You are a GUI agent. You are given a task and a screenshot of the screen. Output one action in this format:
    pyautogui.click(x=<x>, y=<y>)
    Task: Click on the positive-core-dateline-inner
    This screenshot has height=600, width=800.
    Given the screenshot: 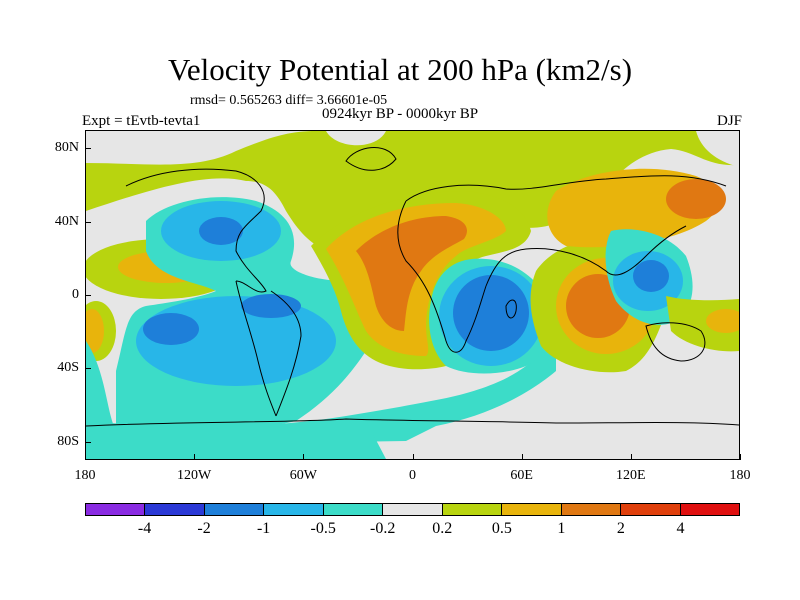 What is the action you would take?
    pyautogui.click(x=95, y=331)
    